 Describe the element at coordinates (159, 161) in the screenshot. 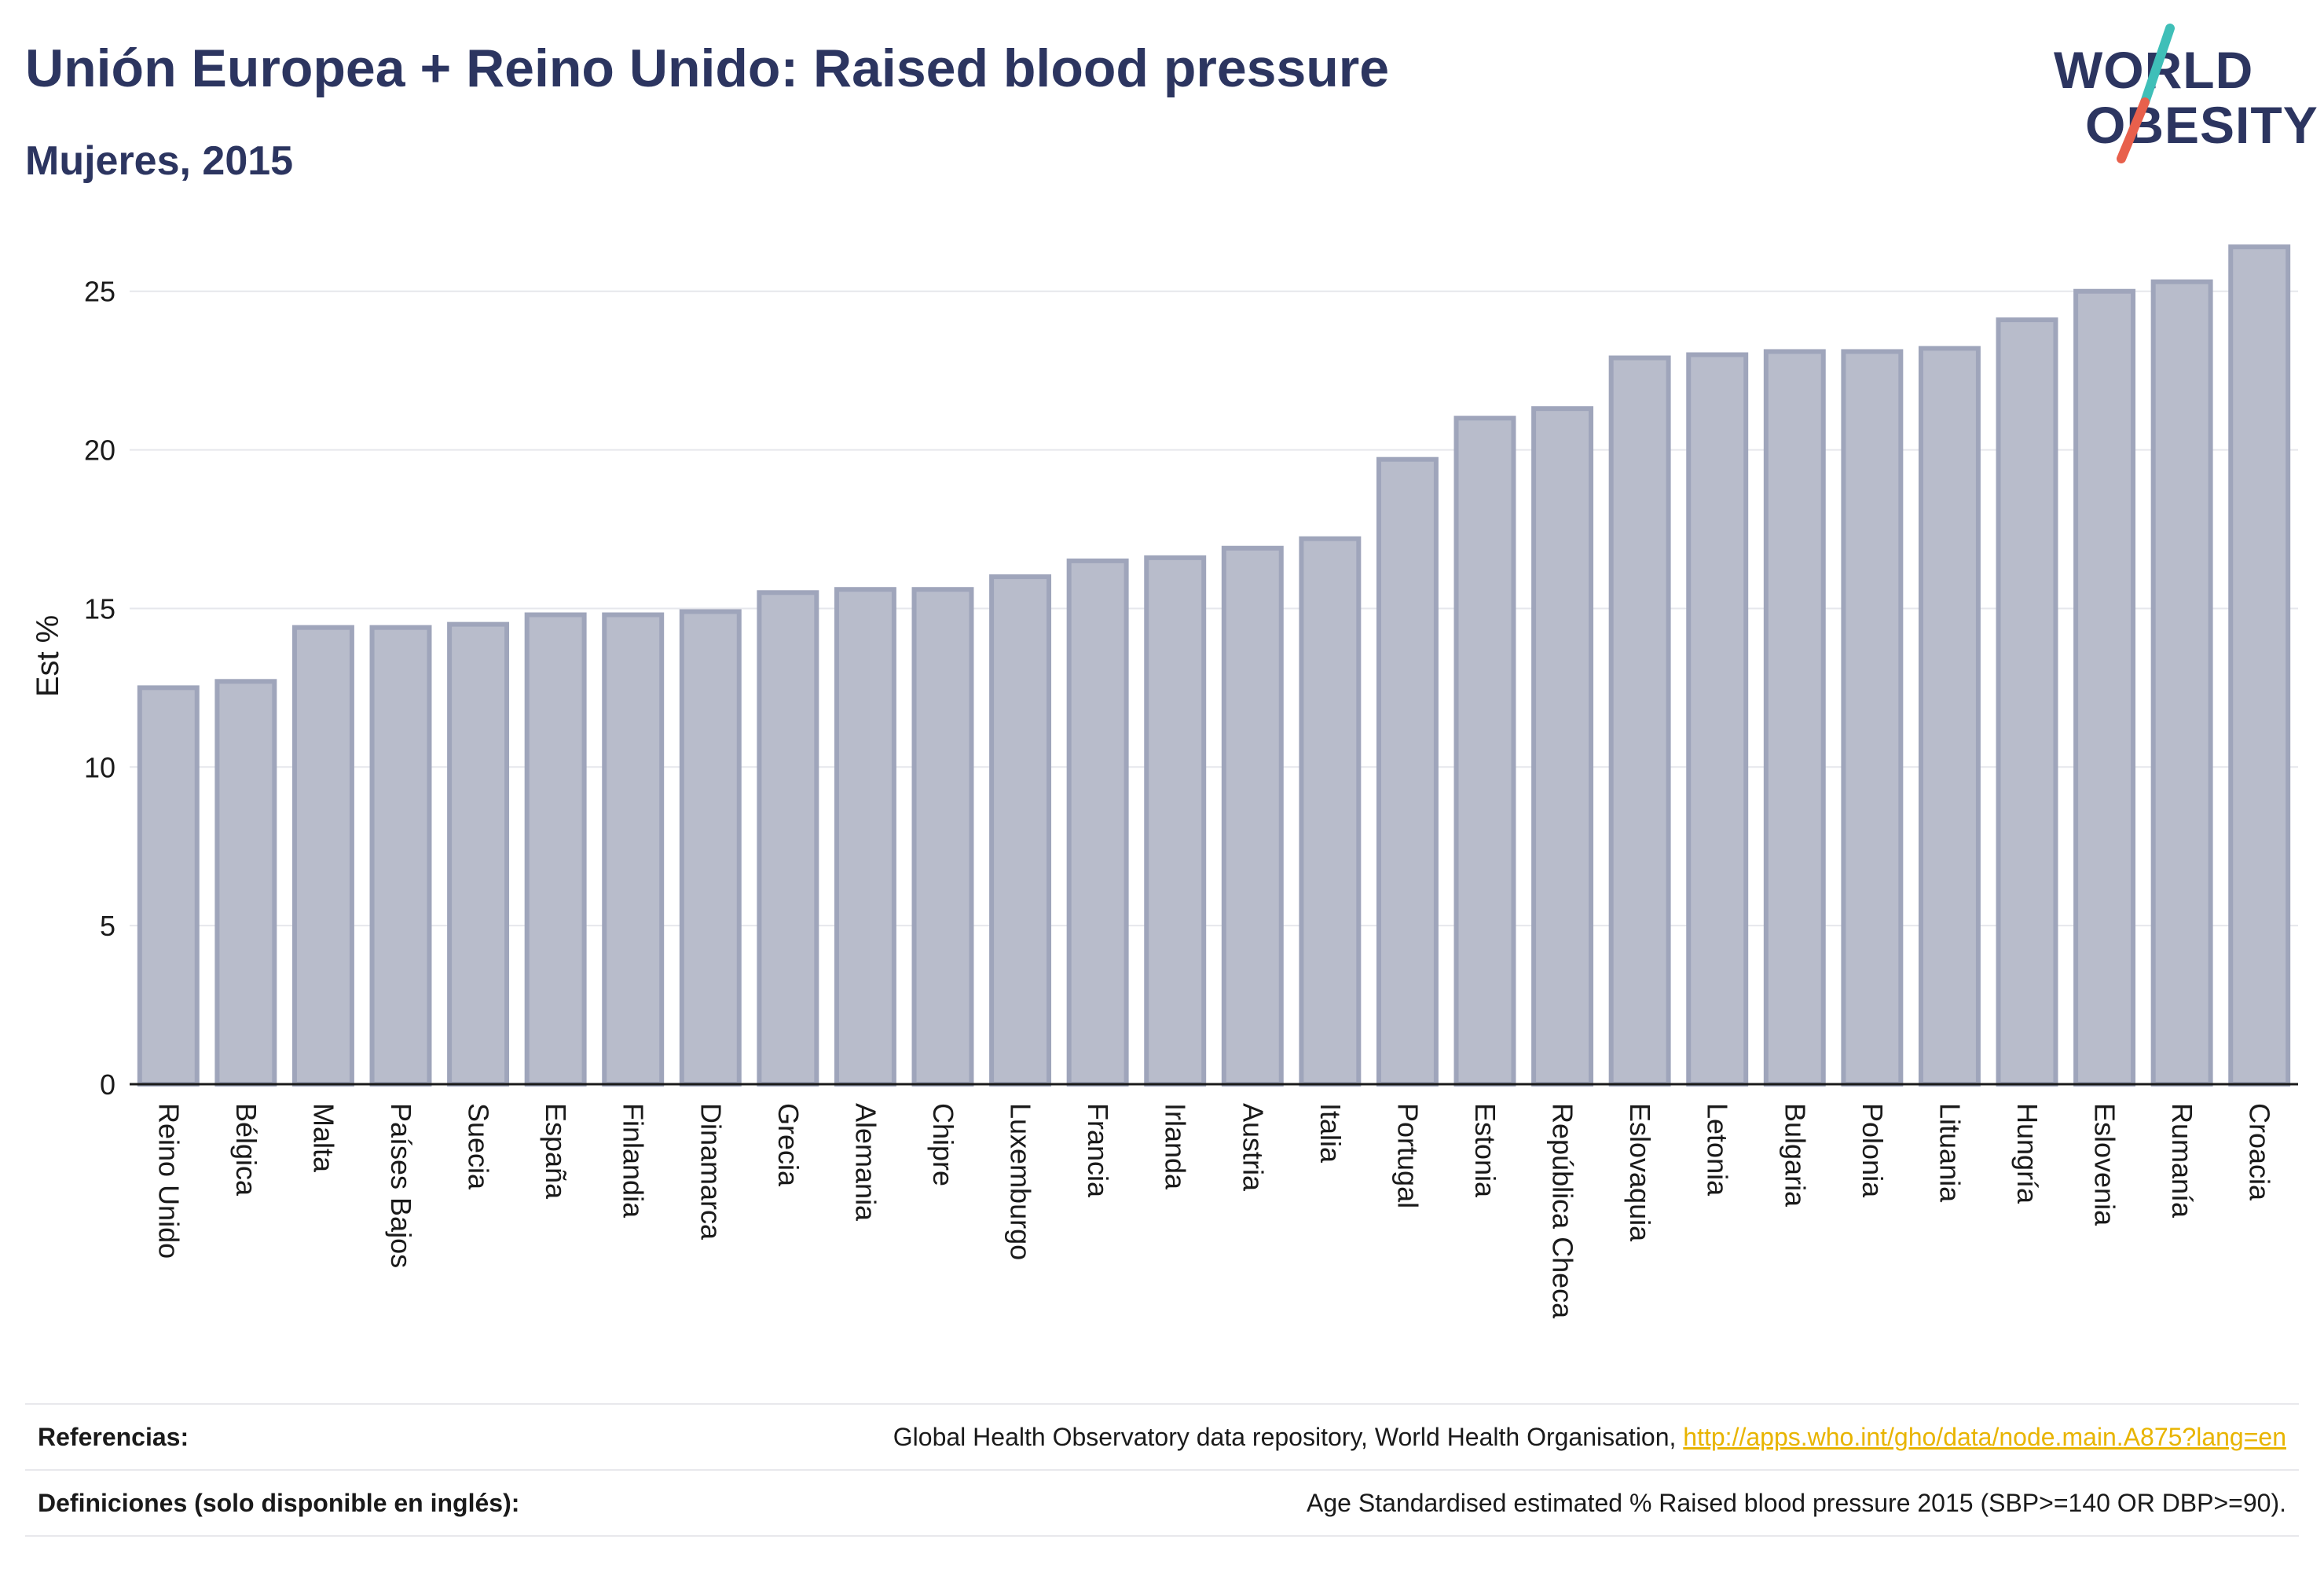

I see `chart-subtitle: Mujeres, 2015` at that location.